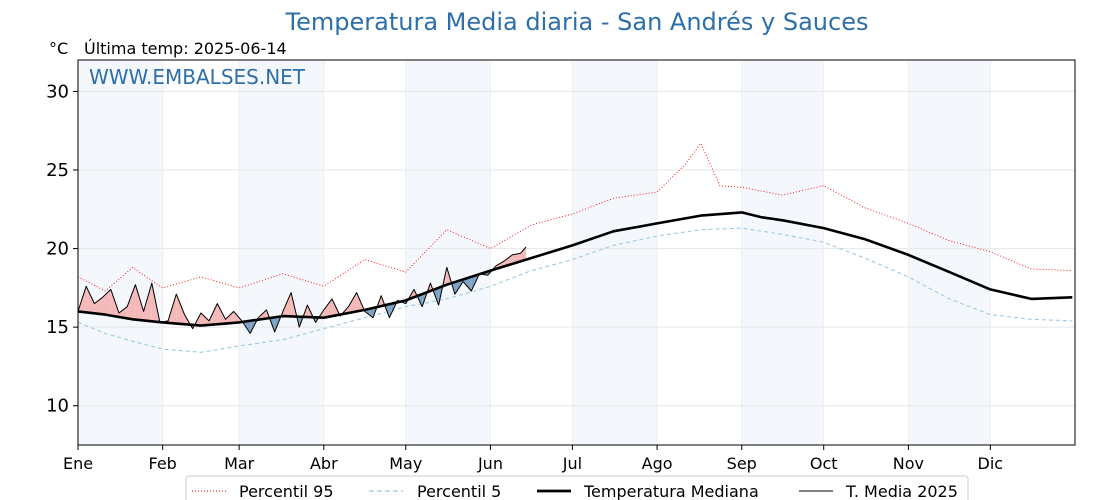 The image size is (1120, 500). What do you see at coordinates (239, 463) in the screenshot?
I see `xtick-label-mar: Mar` at bounding box center [239, 463].